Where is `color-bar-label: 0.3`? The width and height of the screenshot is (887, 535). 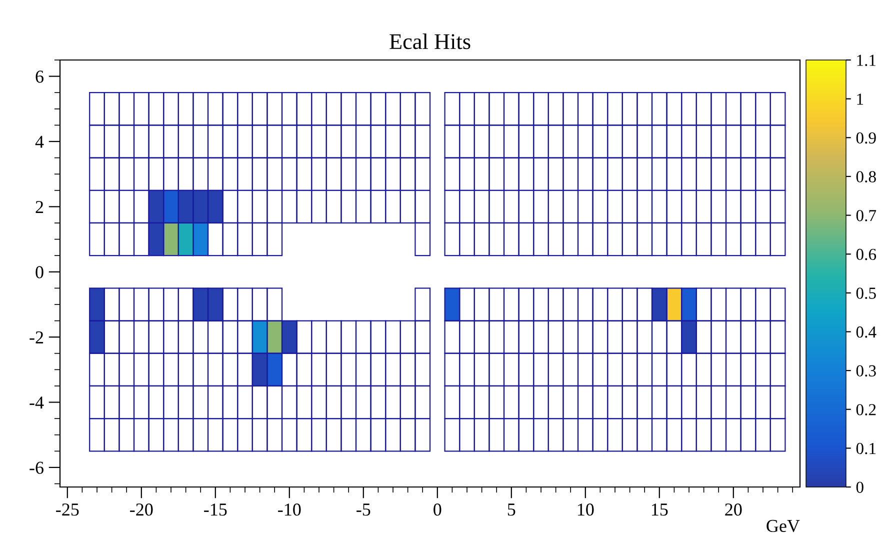
color-bar-label: 0.3 is located at coordinates (866, 371).